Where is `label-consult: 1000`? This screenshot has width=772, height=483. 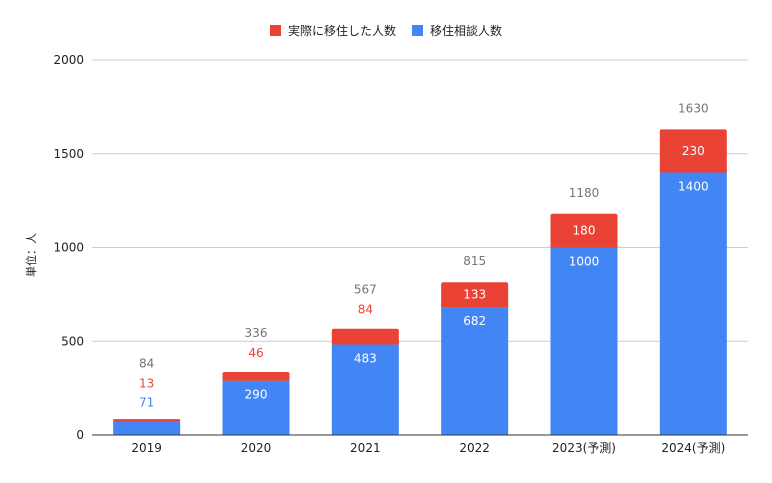 label-consult: 1000 is located at coordinates (584, 262).